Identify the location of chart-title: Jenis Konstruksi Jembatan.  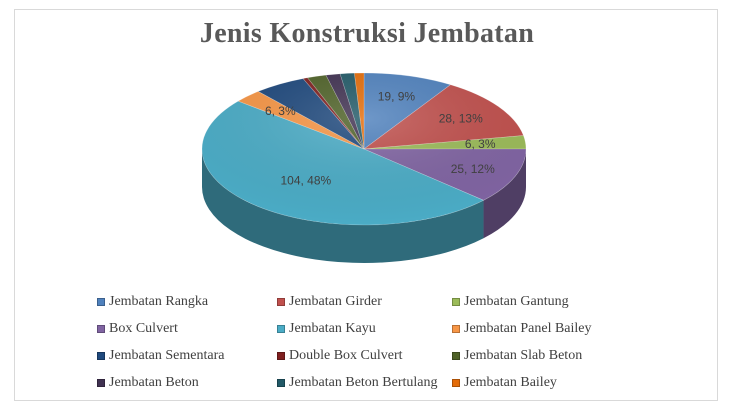
(367, 33).